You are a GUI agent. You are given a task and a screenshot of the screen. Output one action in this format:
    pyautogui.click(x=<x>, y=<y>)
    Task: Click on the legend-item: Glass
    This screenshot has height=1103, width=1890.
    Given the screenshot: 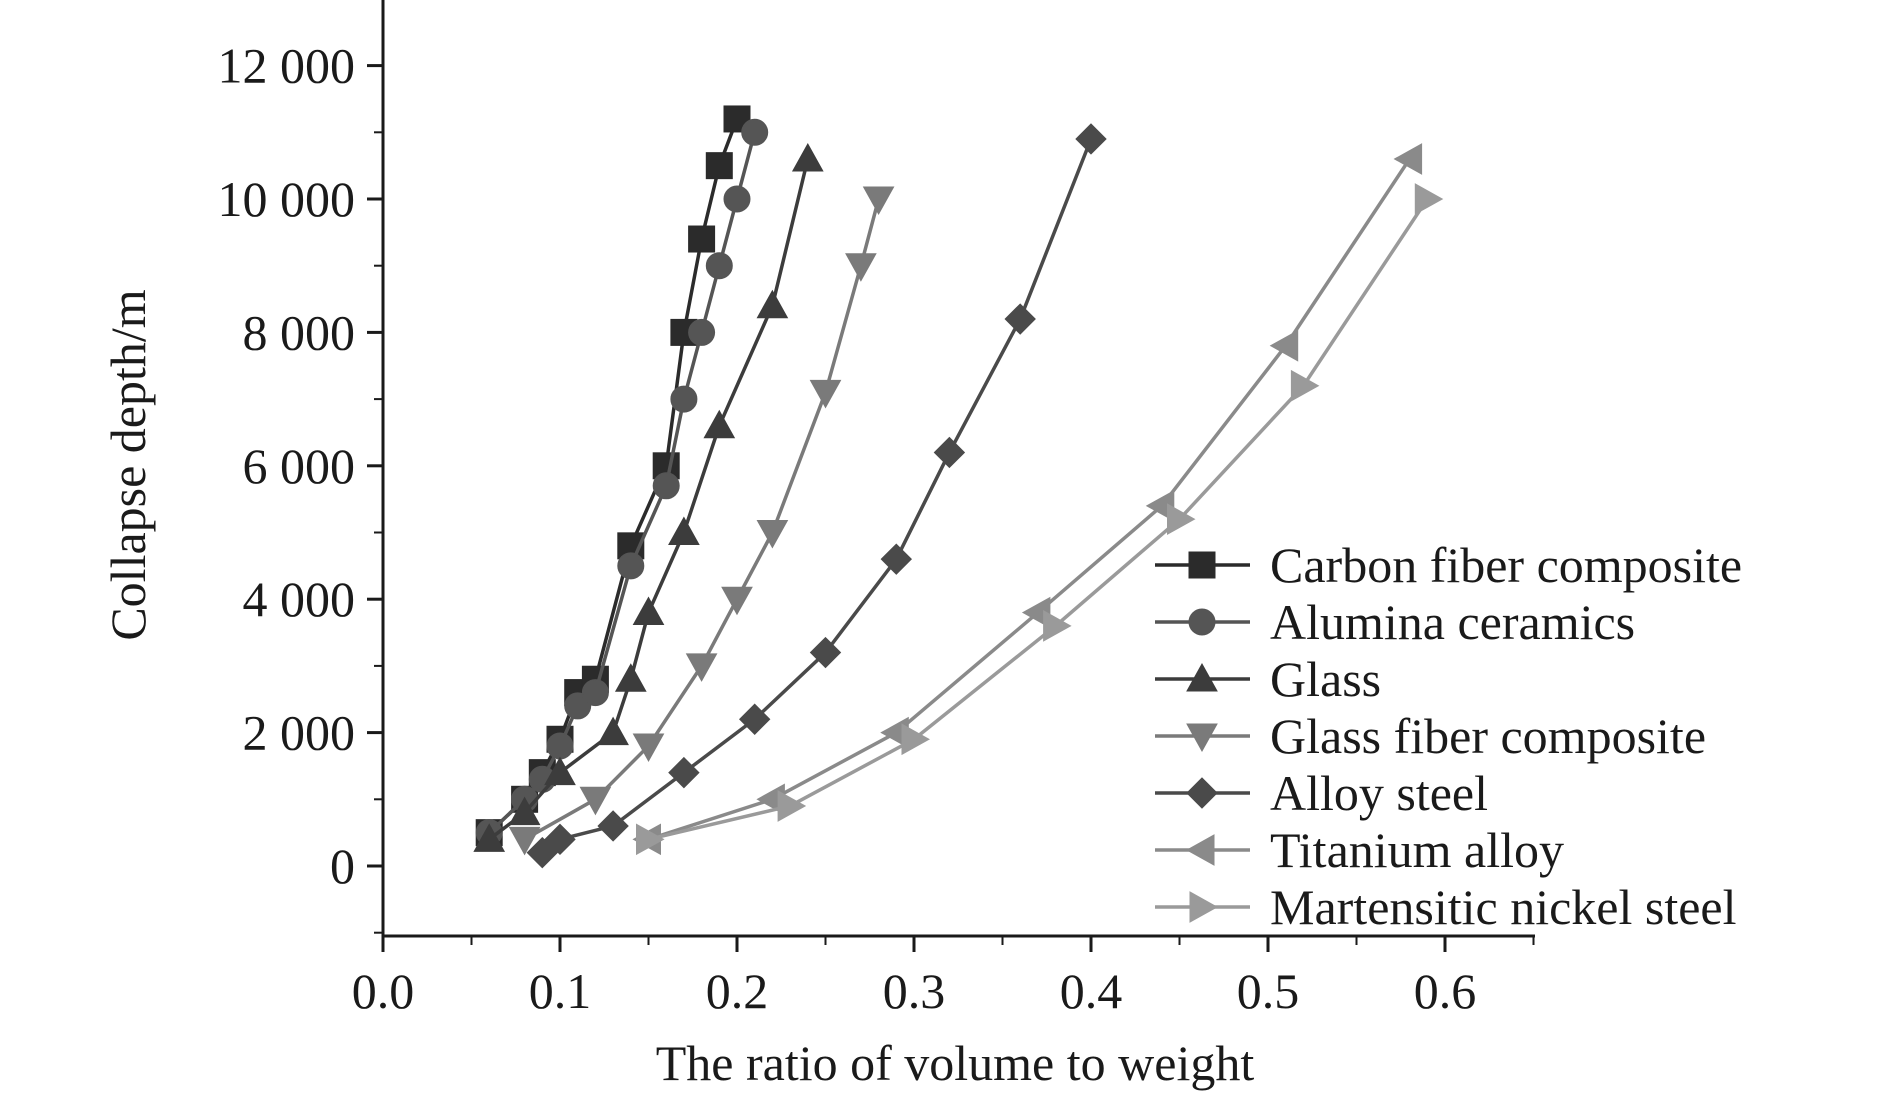 What is the action you would take?
    pyautogui.click(x=1268, y=679)
    